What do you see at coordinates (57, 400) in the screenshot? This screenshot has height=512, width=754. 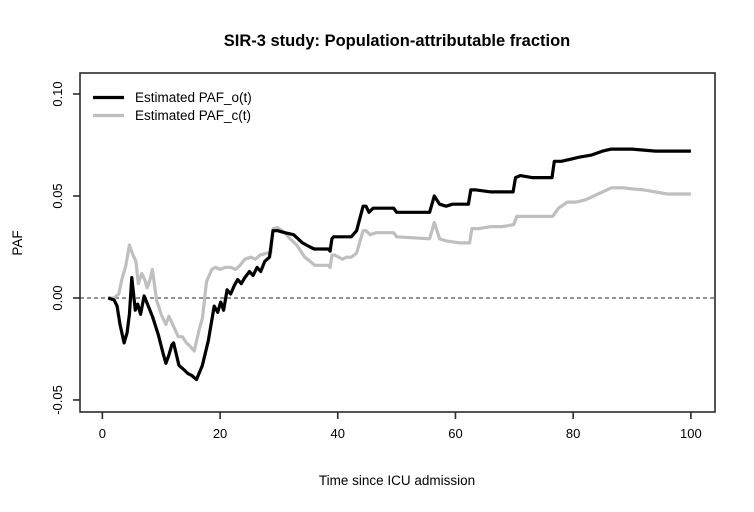 I see `y-tick-label: -0.05` at bounding box center [57, 400].